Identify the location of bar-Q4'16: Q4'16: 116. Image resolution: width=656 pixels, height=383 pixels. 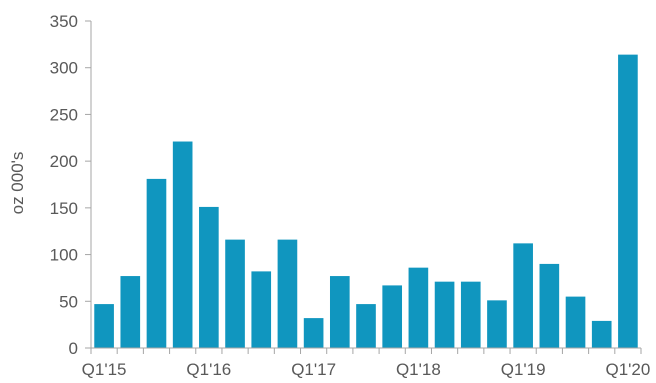
(287, 293).